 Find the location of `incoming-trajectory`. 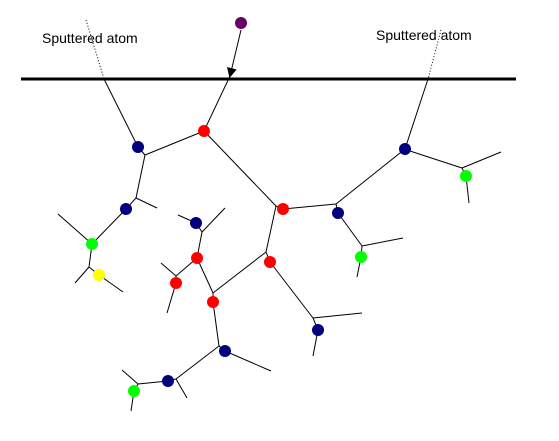

incoming-trajectory is located at coordinates (234, 53).